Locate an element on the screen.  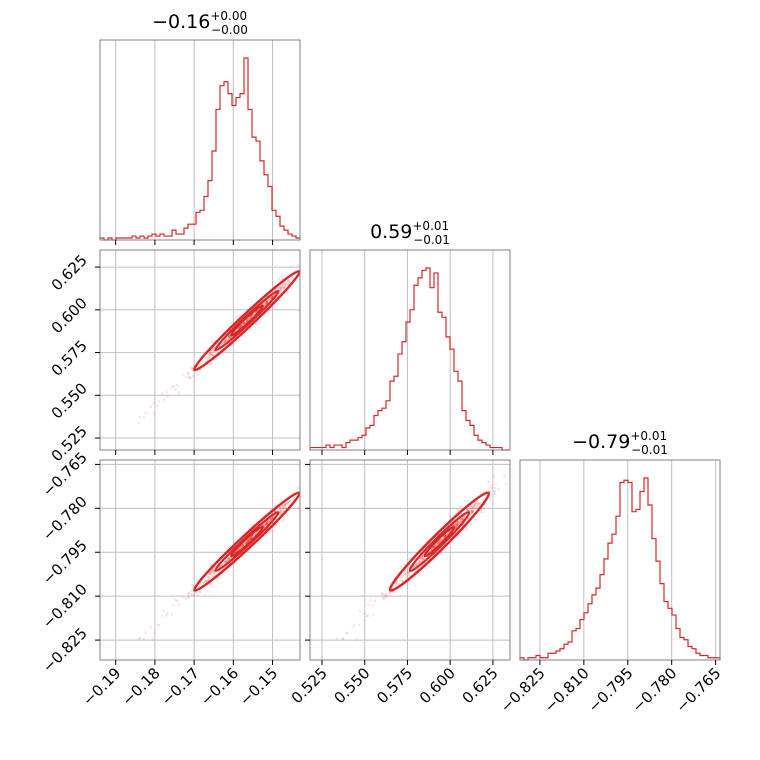
scatter-xaxis-1: −0.19−0.18−0.17−0.16−0.15 is located at coordinates (180, 684).